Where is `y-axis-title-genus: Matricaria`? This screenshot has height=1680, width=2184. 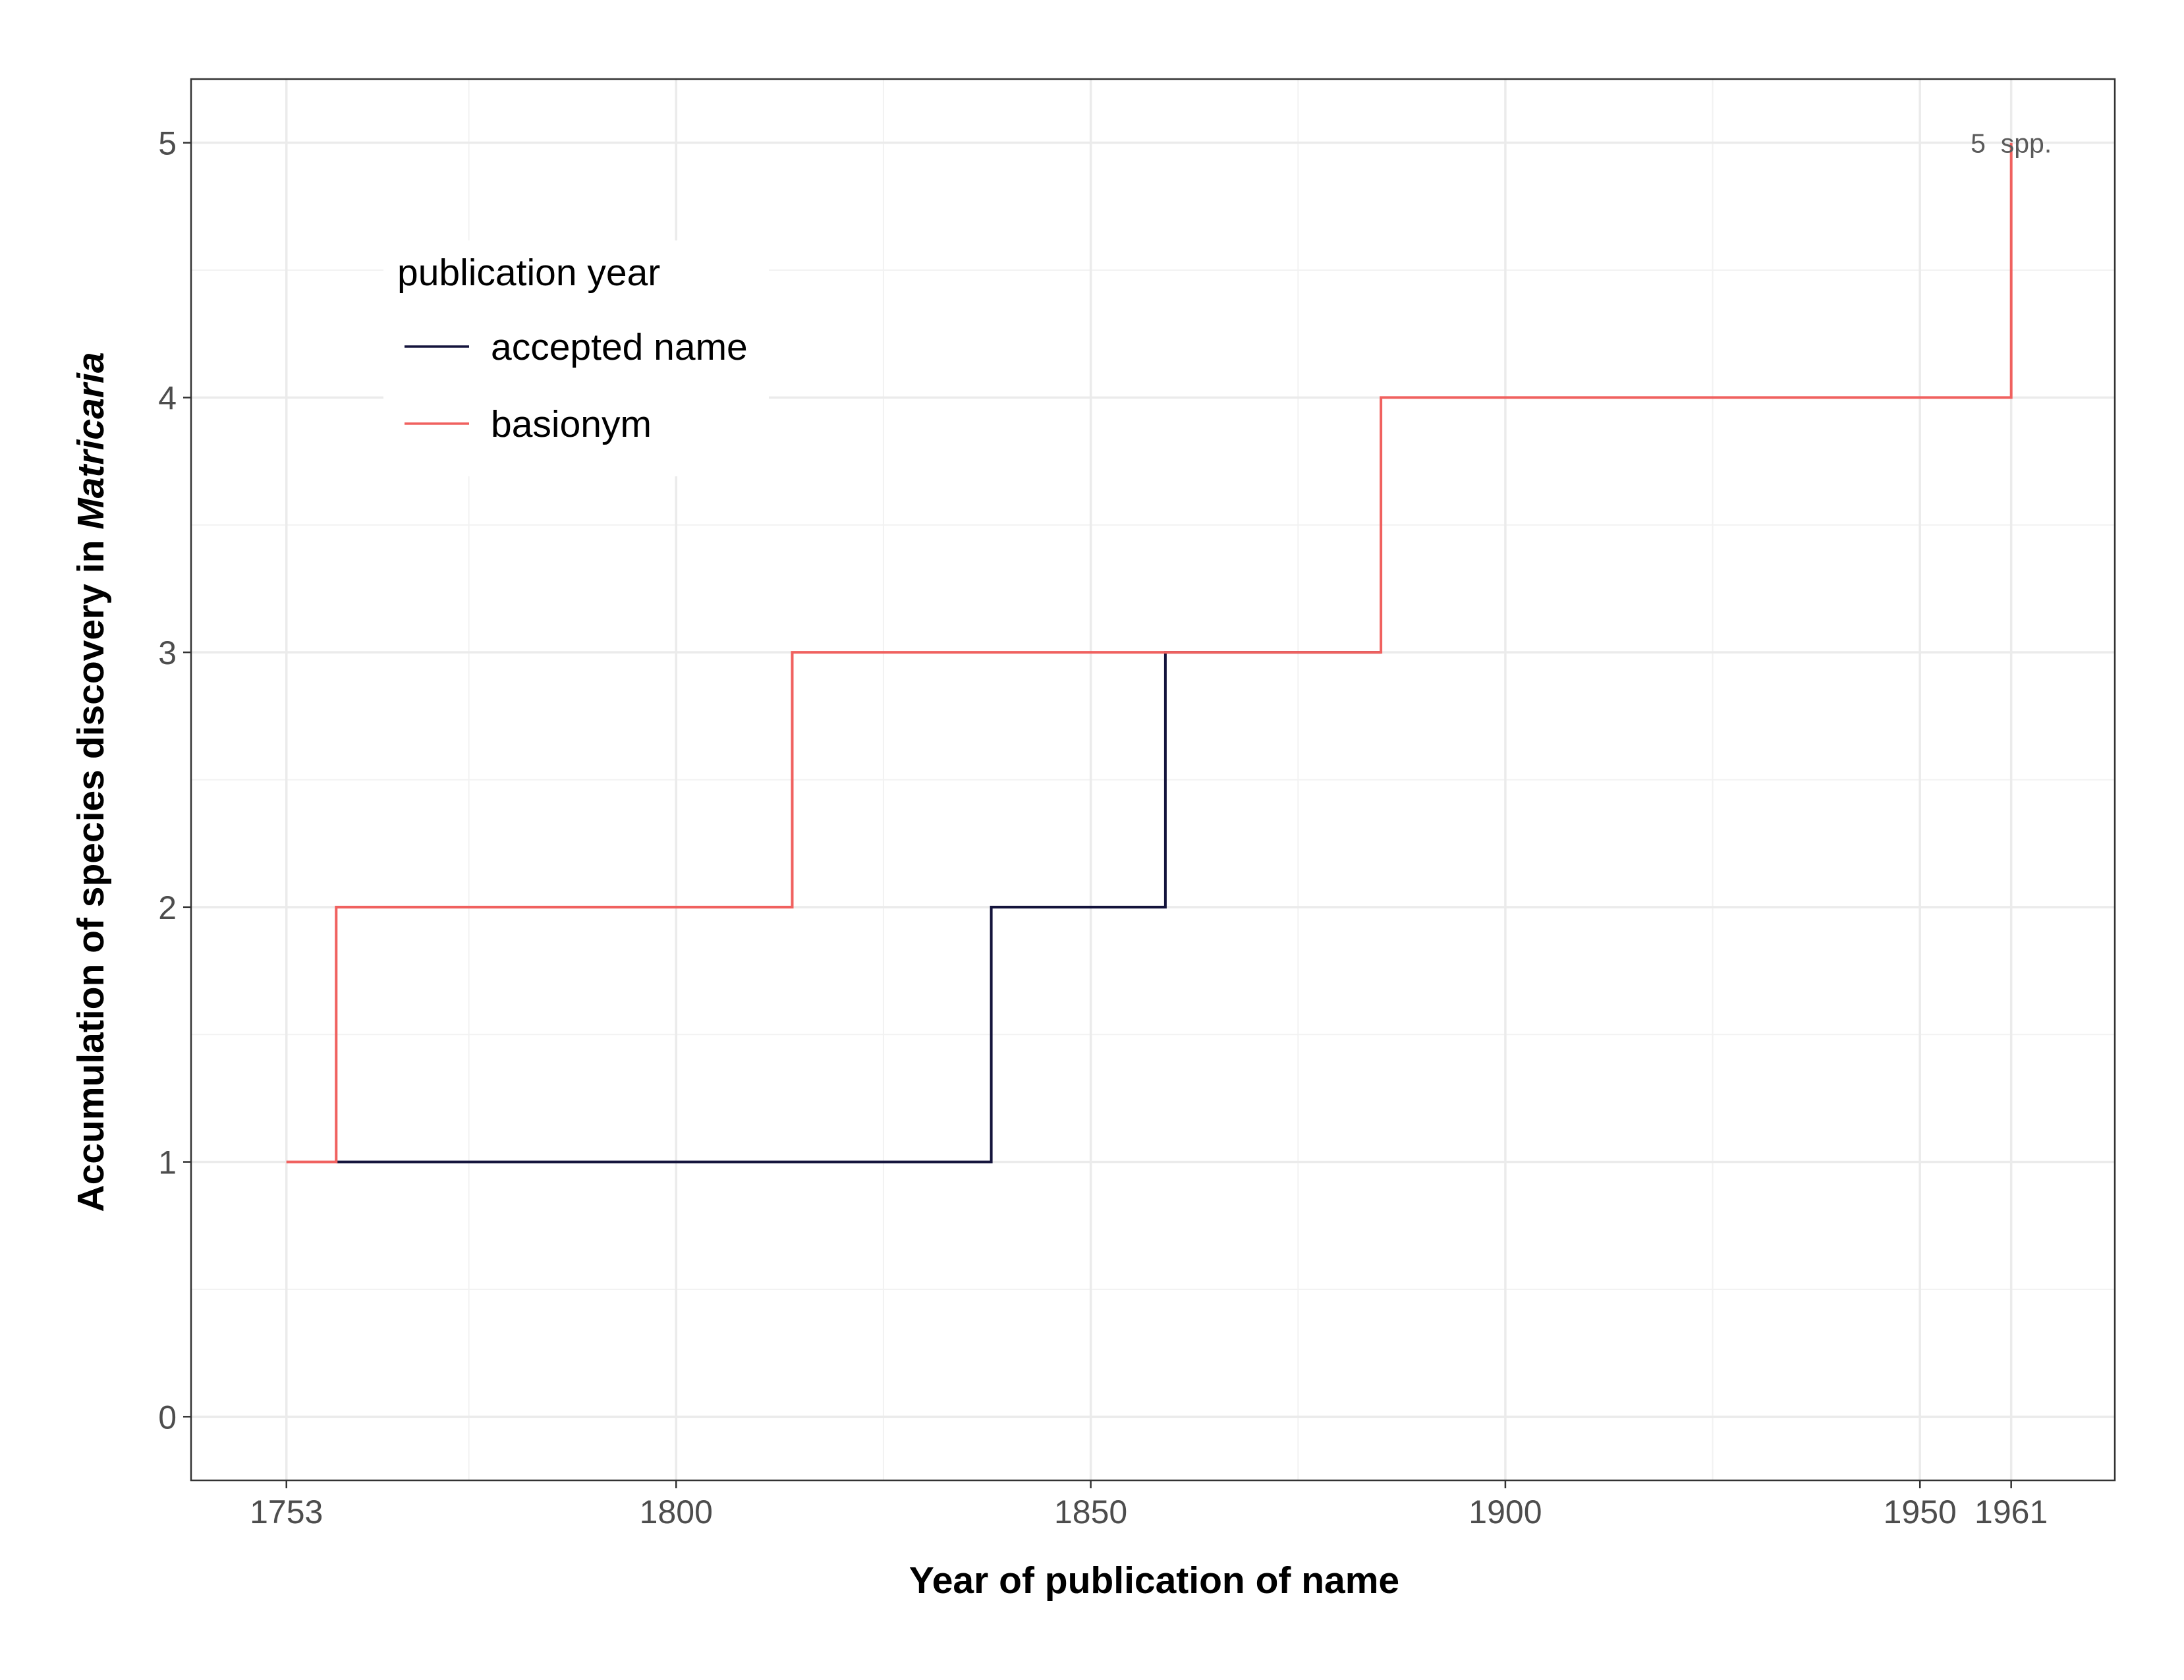 y-axis-title-genus: Matricaria is located at coordinates (91, 440).